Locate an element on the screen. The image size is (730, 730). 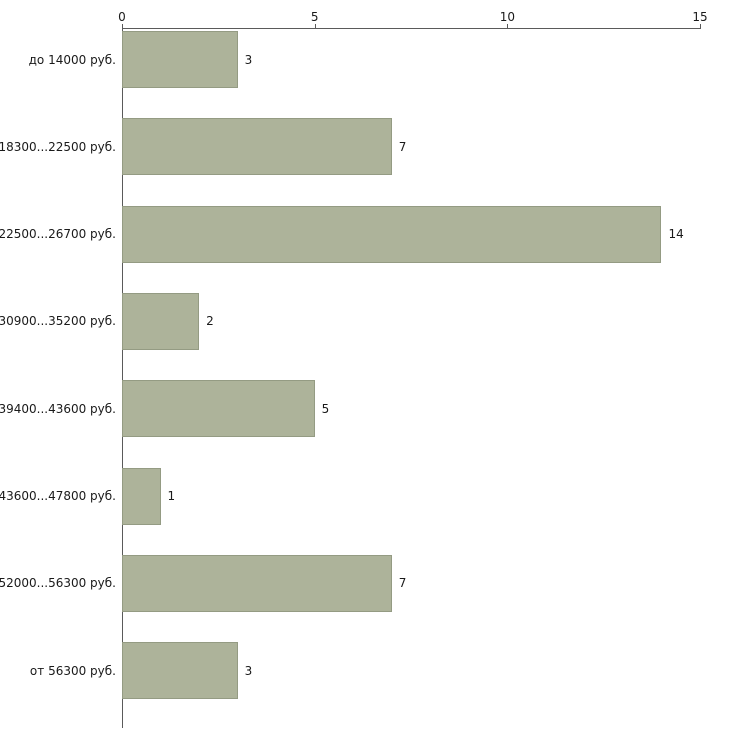
value-label: 1 is located at coordinates (171, 496).